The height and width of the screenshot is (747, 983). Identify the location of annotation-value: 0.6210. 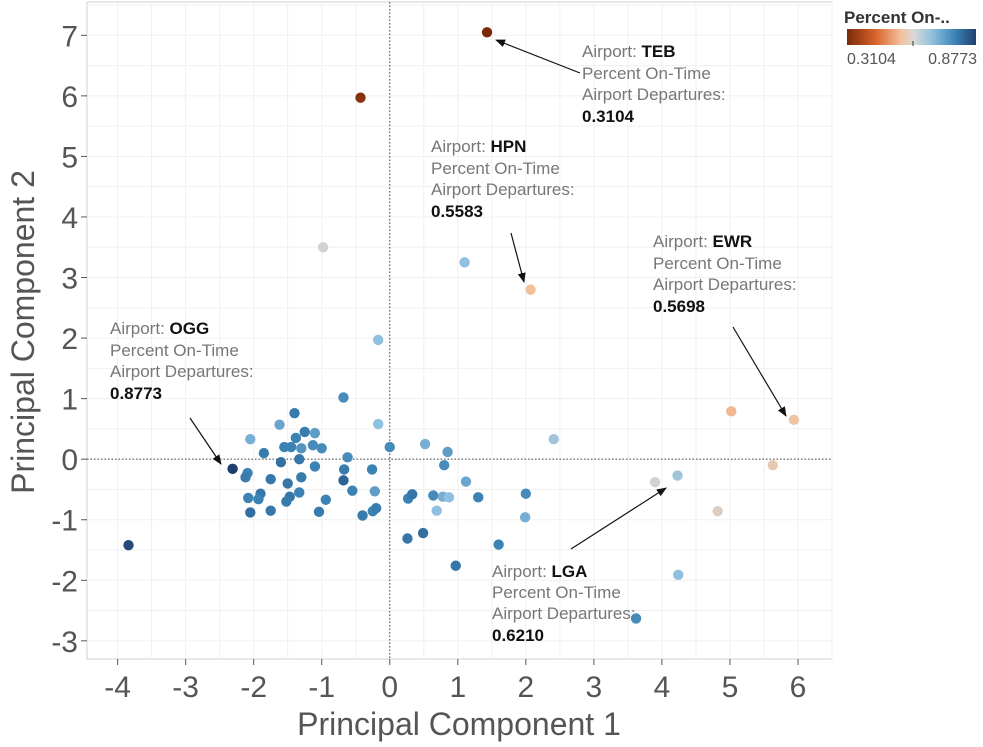
(518, 635).